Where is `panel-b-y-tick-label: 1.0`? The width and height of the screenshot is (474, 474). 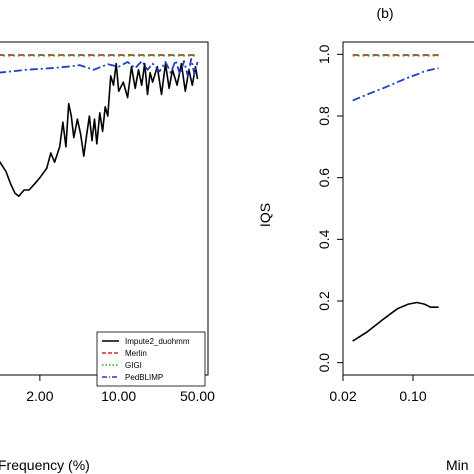 panel-b-y-tick-label: 1.0 is located at coordinates (324, 54).